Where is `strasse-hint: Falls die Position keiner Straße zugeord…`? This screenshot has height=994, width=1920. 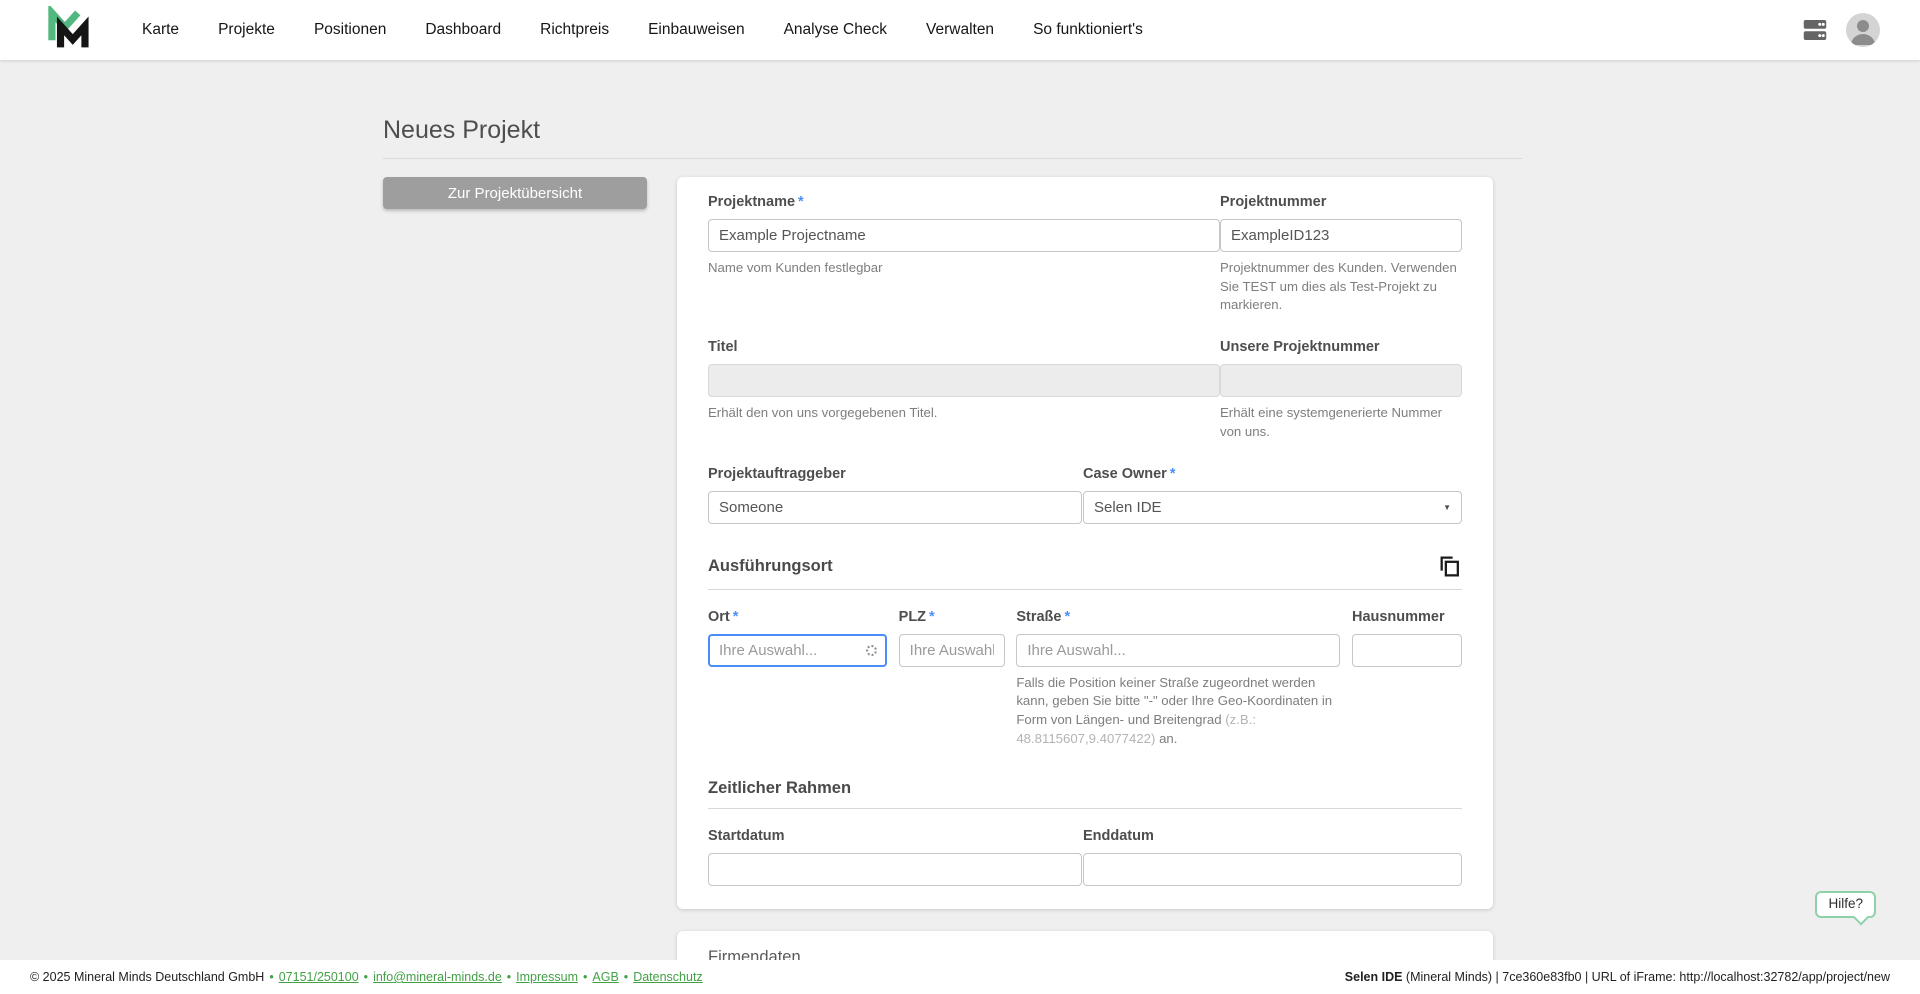
strasse-hint: Falls die Position keiner Straße zugeord… is located at coordinates (1174, 710).